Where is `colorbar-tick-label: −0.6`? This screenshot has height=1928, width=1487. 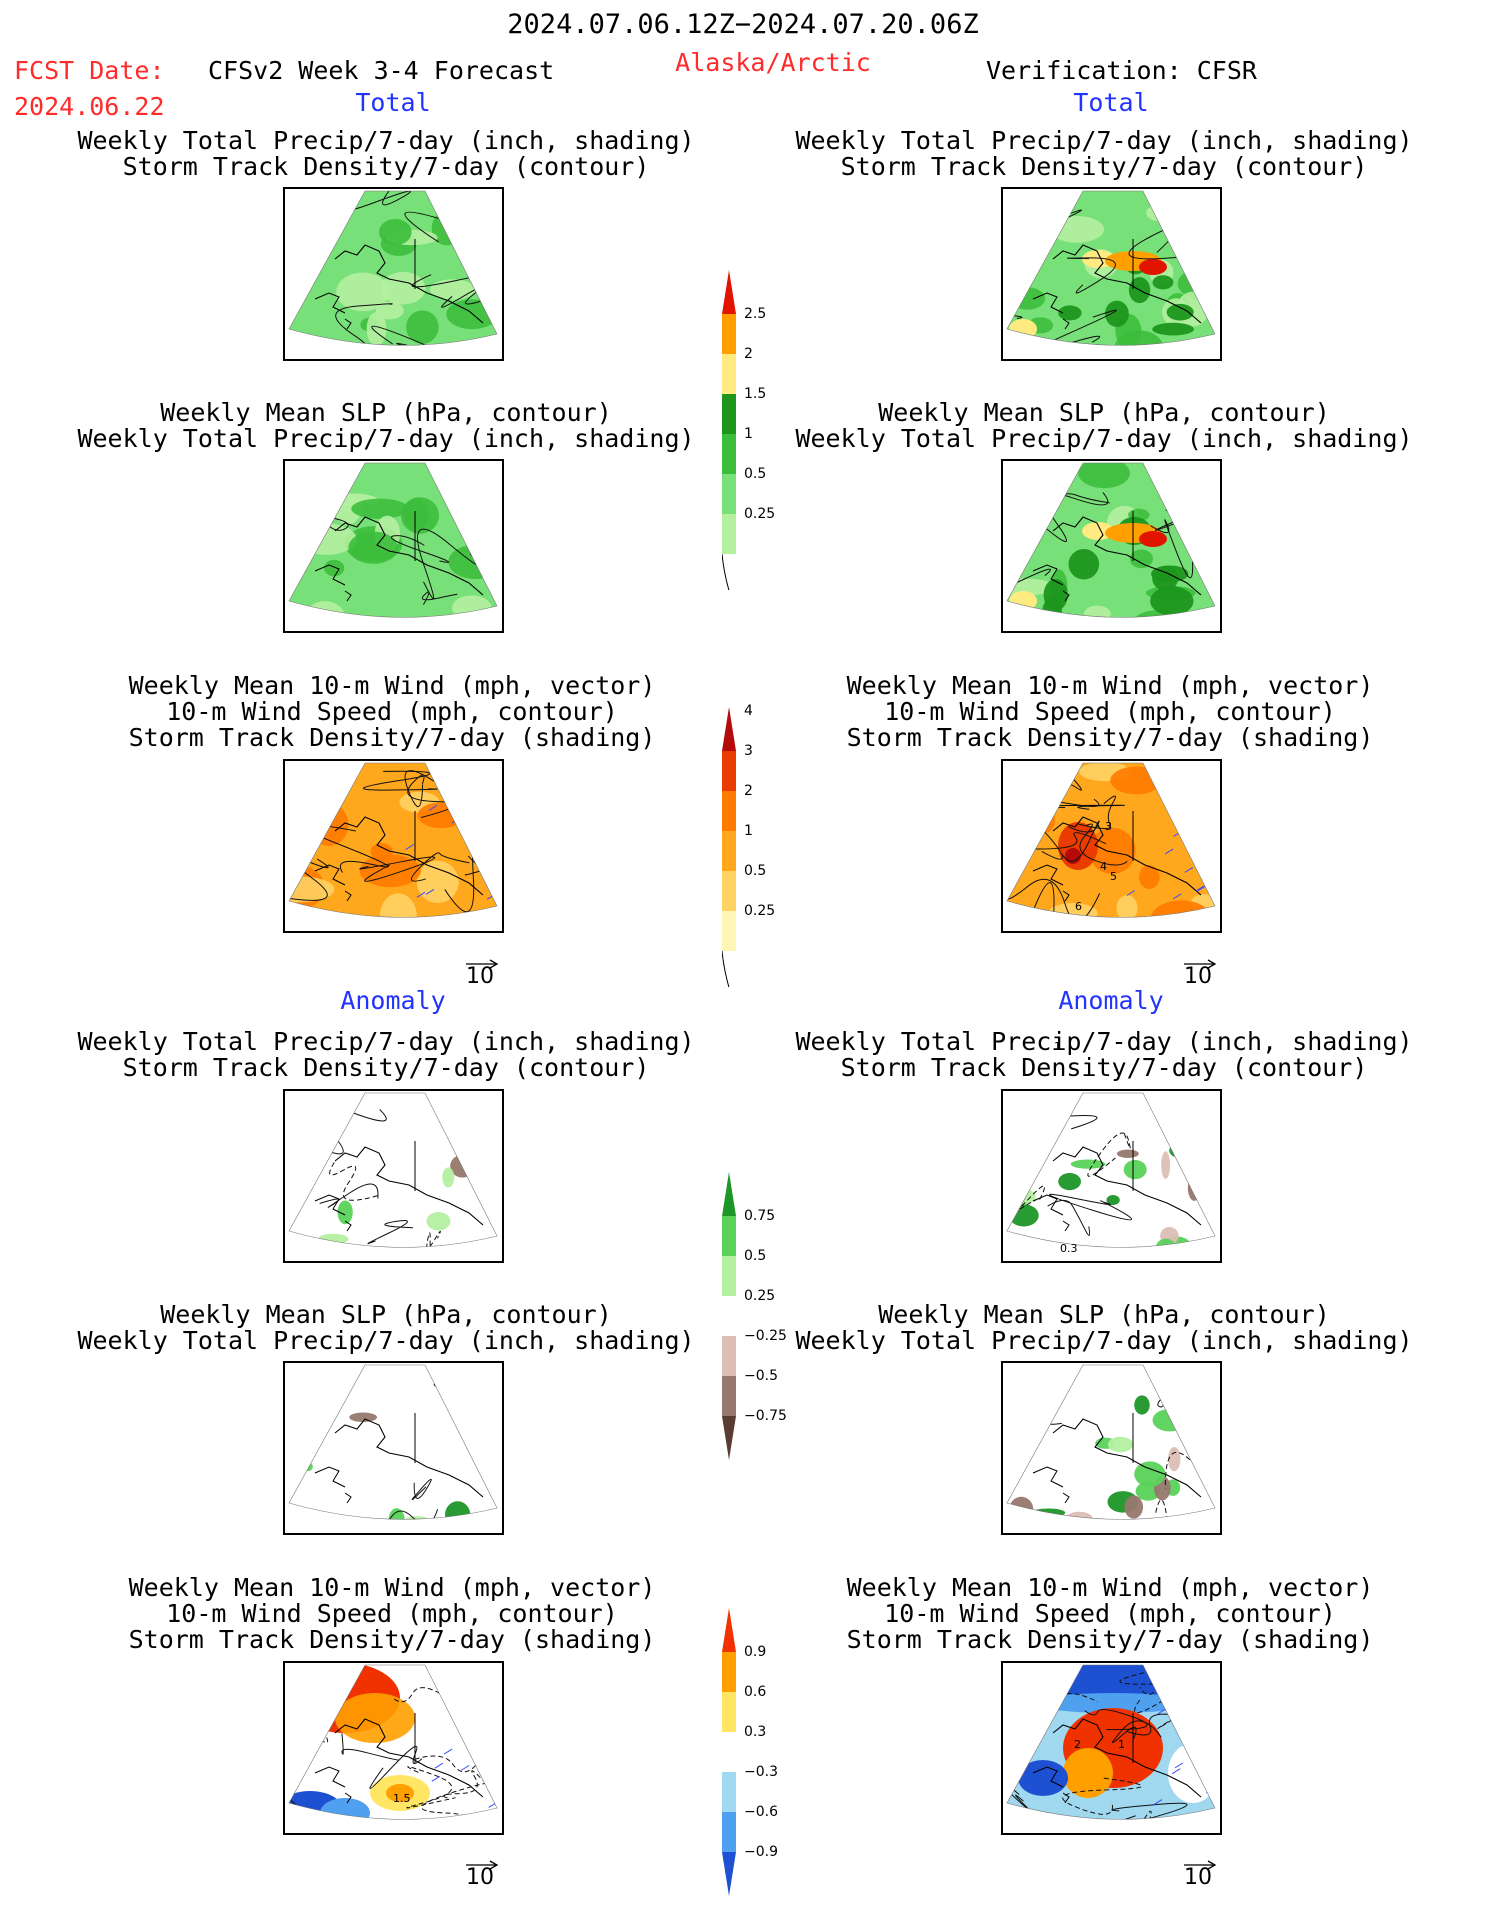 colorbar-tick-label: −0.6 is located at coordinates (761, 1812).